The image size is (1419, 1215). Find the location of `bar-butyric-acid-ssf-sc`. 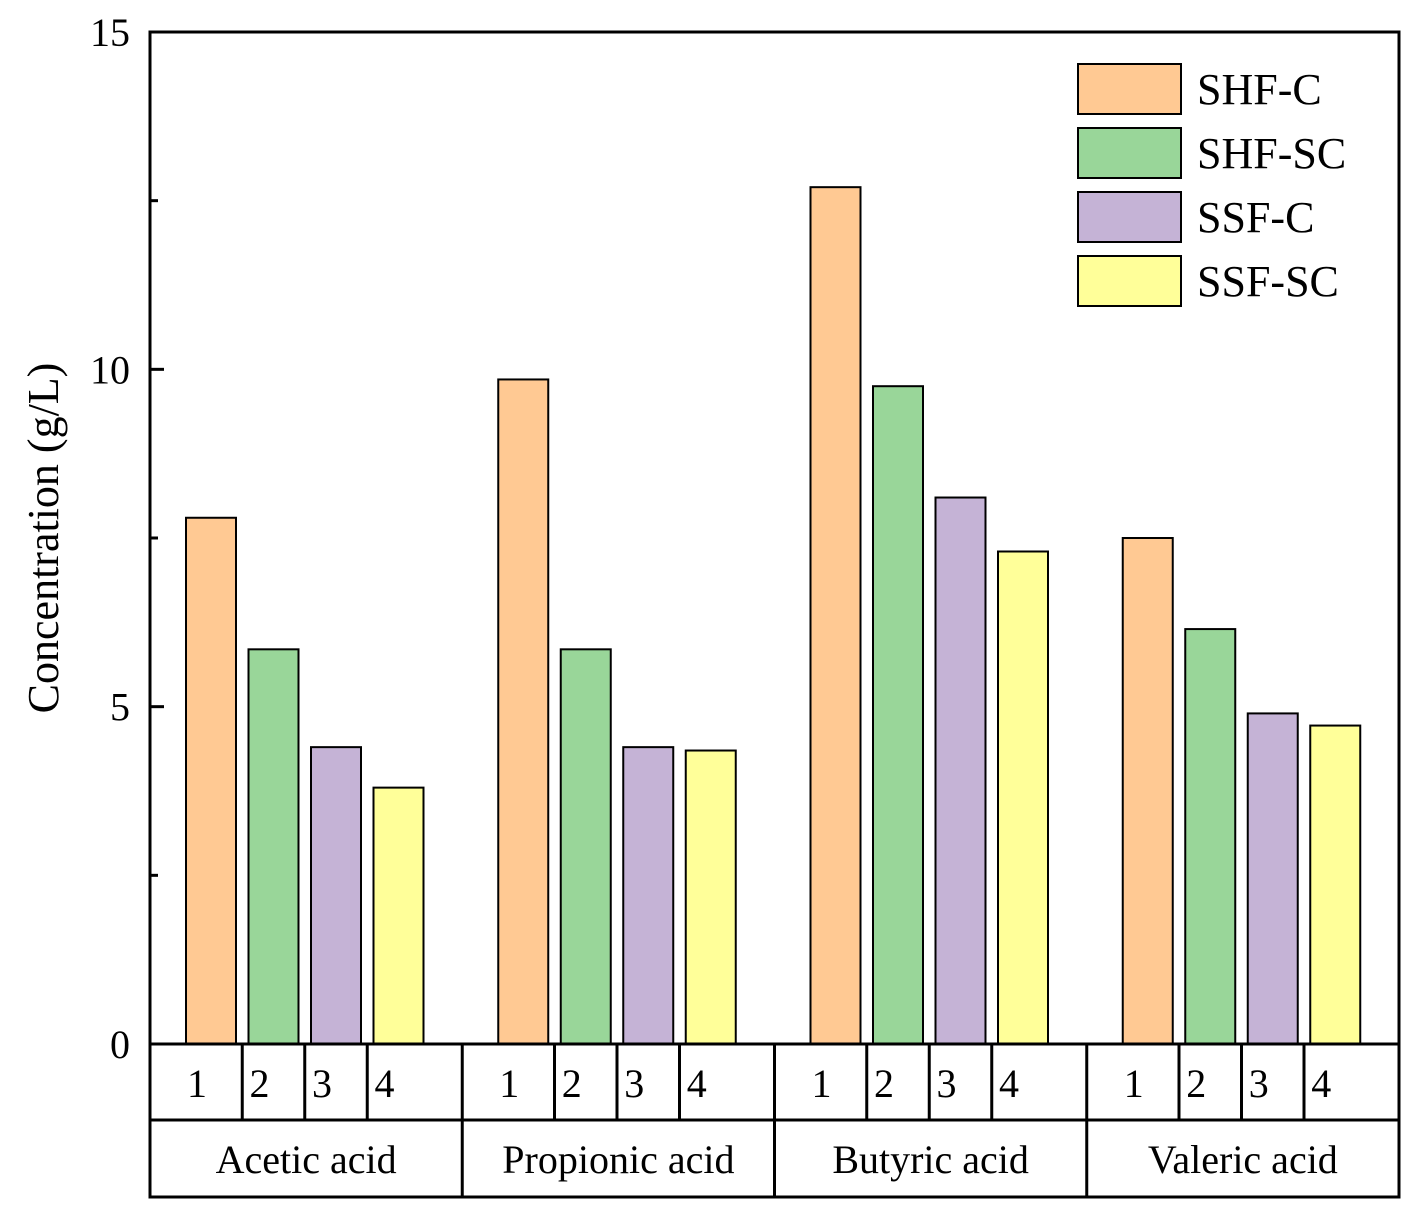

bar-butyric-acid-ssf-sc is located at coordinates (1023, 797).